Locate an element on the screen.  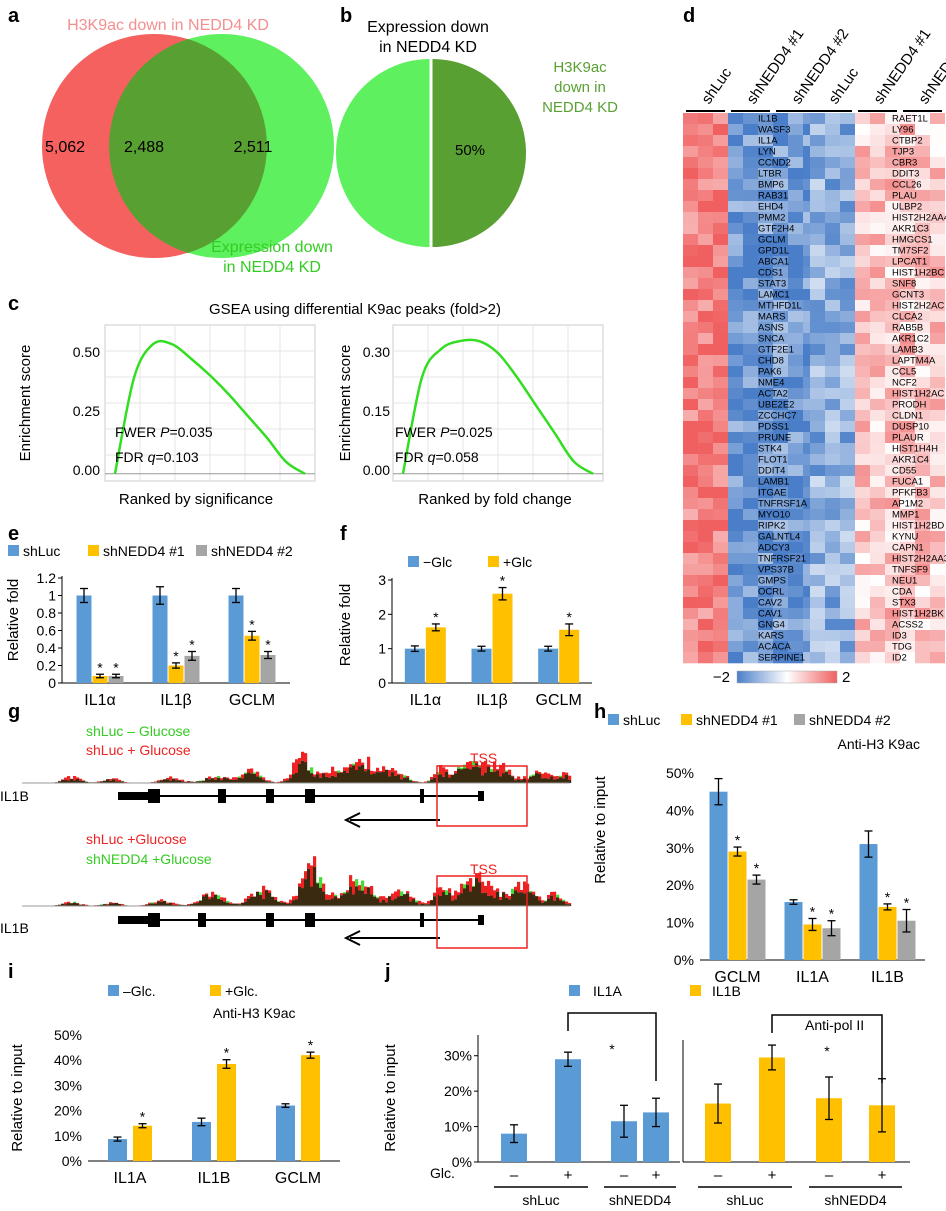
heatmap-gene-label: ASNS is located at coordinates (771, 328).